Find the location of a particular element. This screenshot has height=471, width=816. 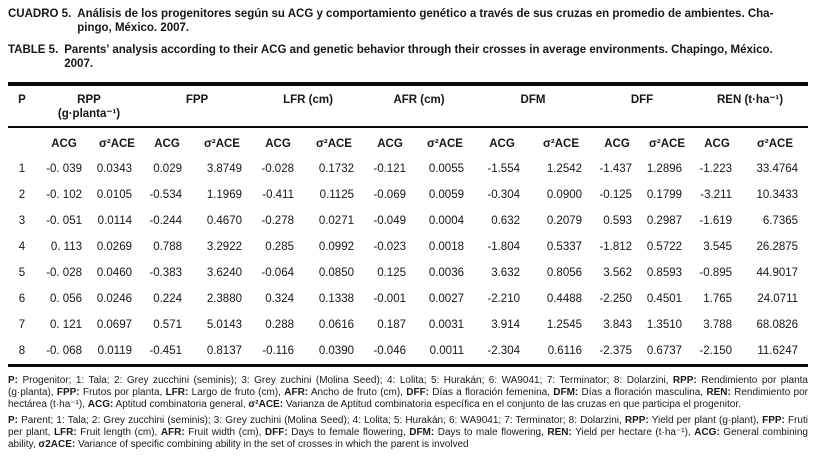

value-cell: 0.324 is located at coordinates (279, 299).